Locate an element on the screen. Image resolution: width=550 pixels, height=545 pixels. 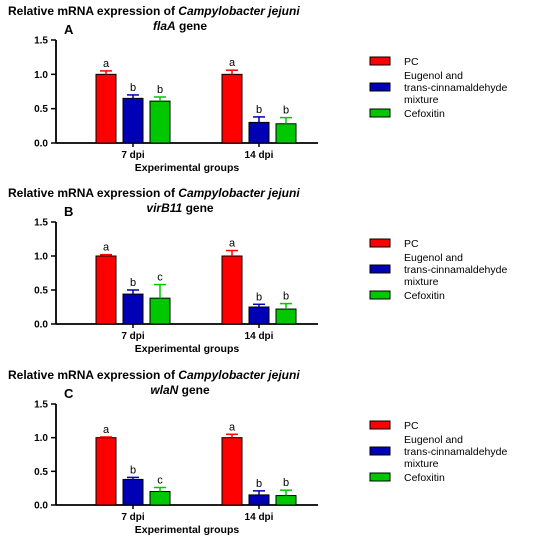
panel-letter: B is located at coordinates (68, 211).